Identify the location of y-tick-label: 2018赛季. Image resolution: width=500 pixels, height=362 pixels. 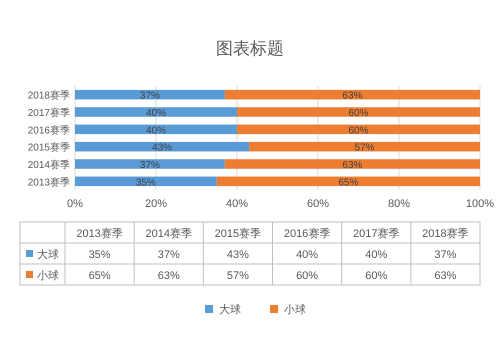
(49, 96).